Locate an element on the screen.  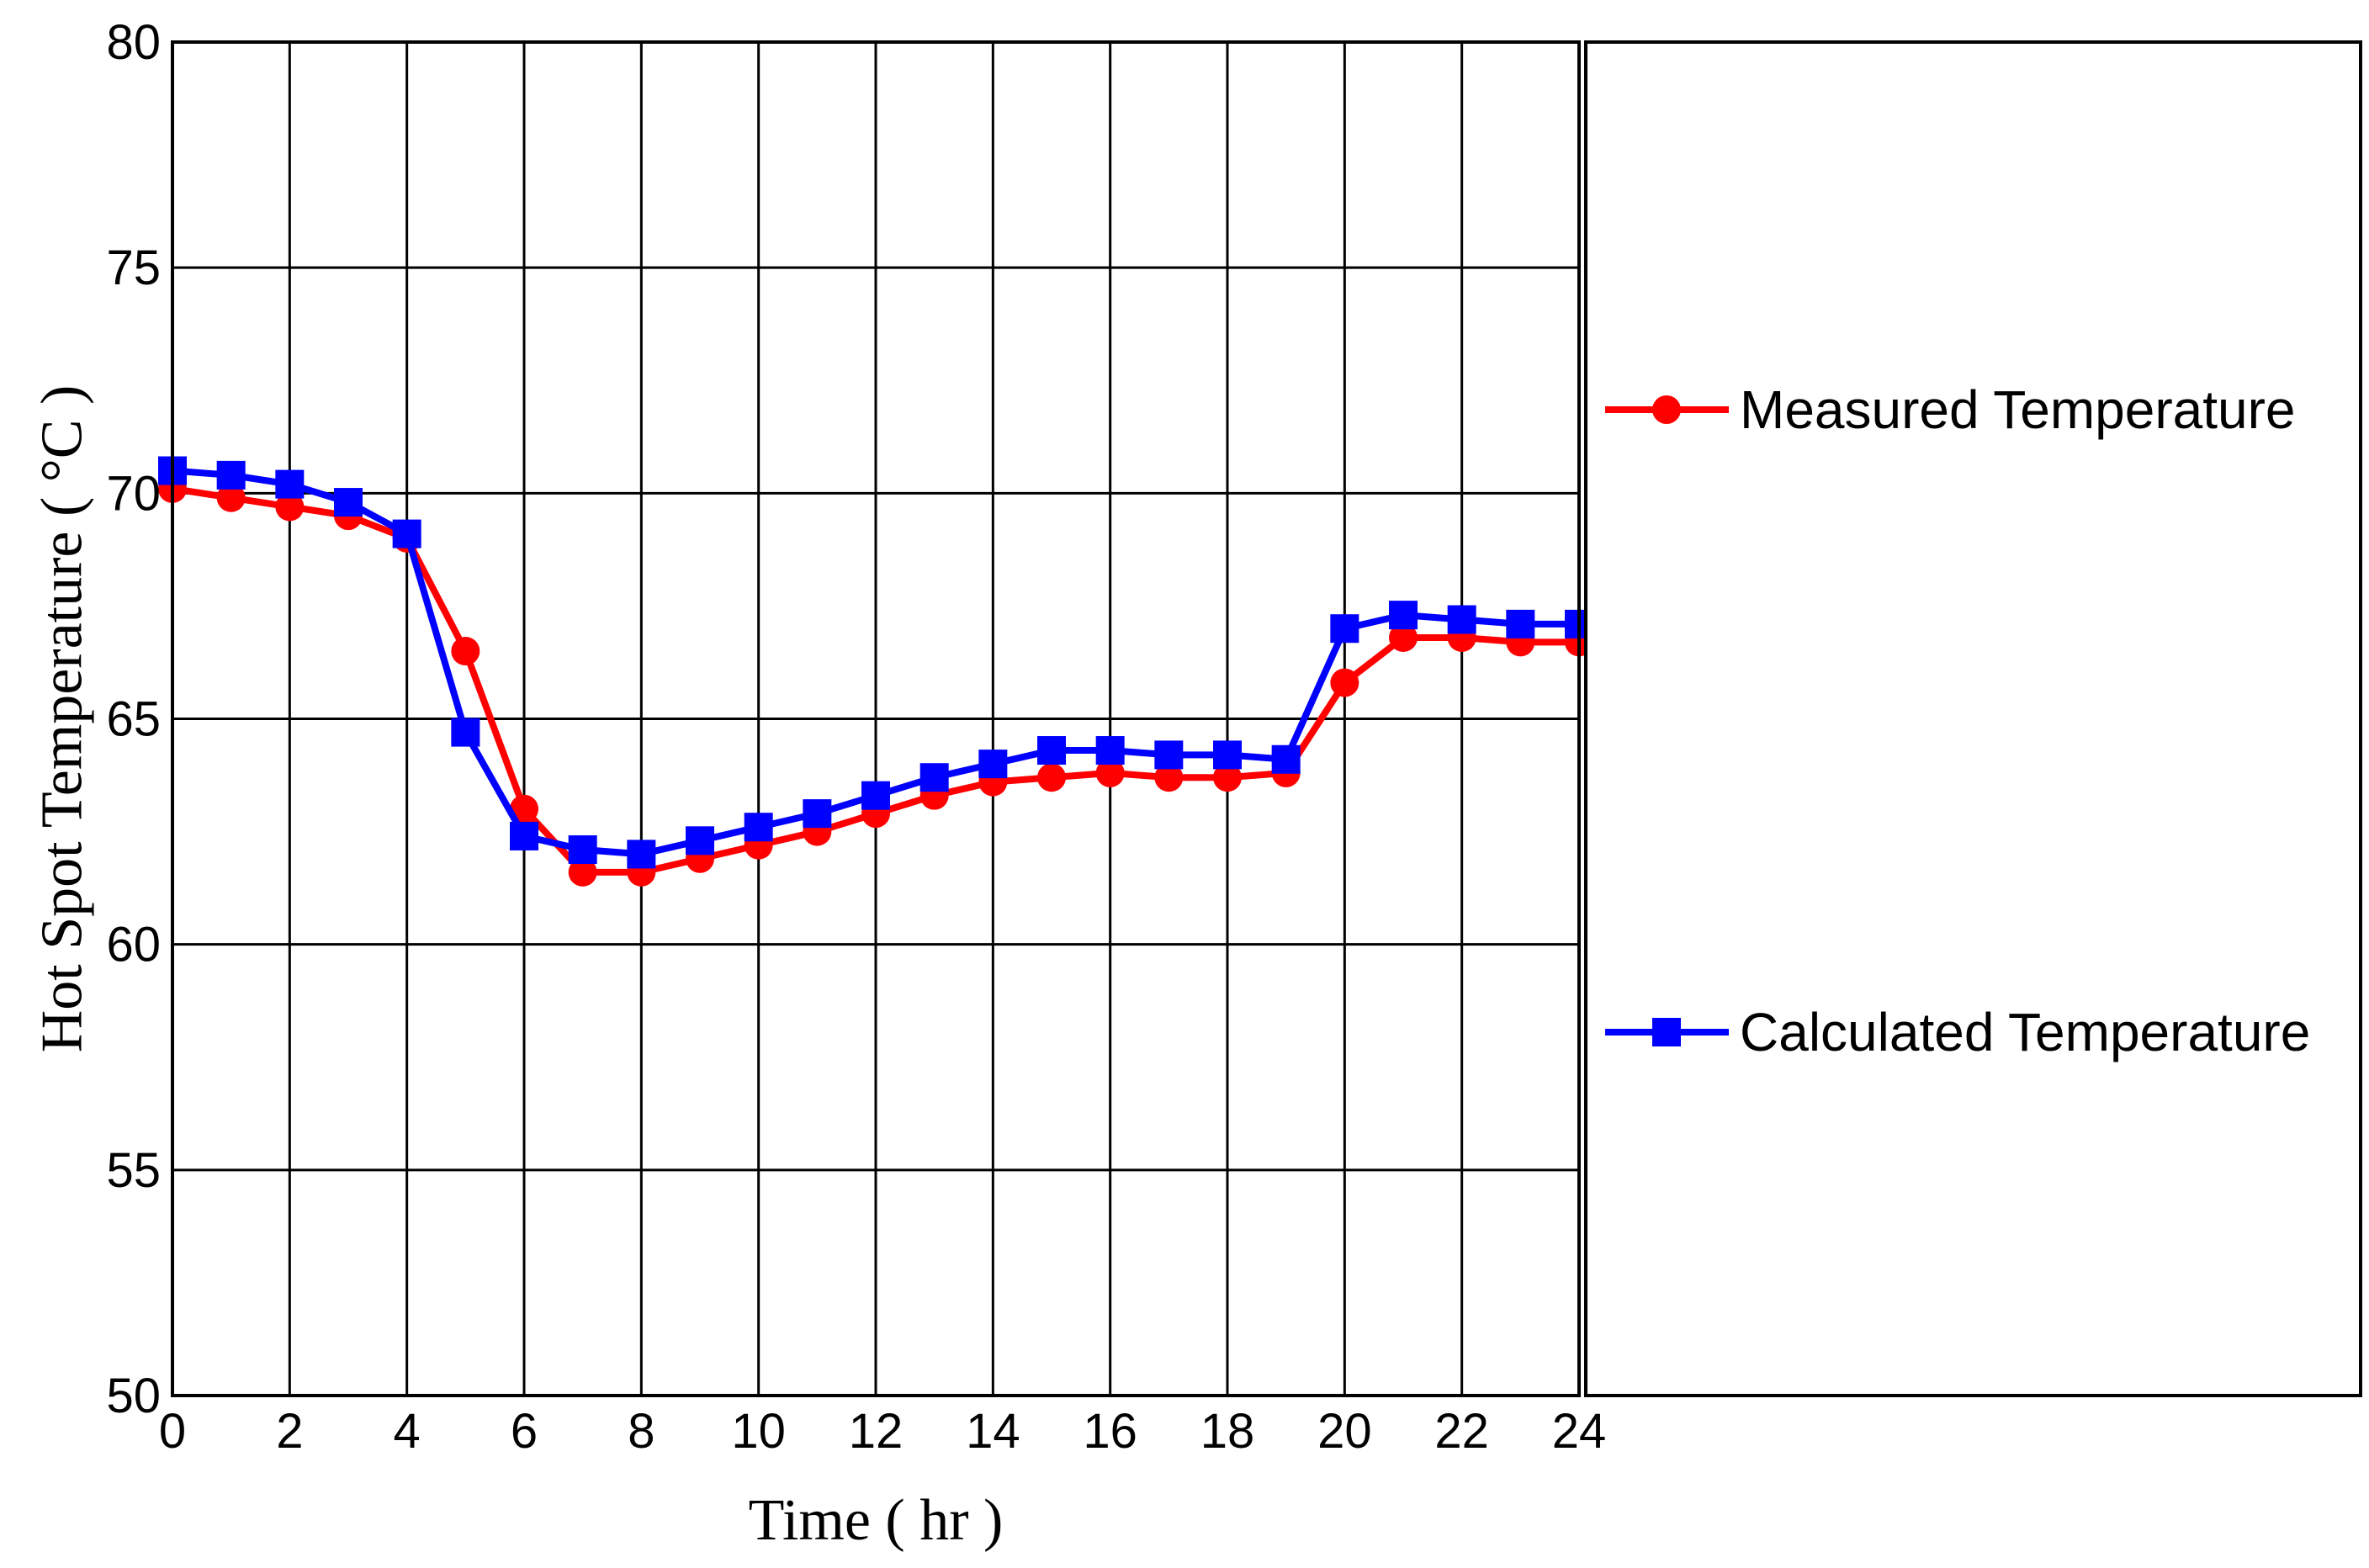
y-tick-label: 65 is located at coordinates (134, 719).